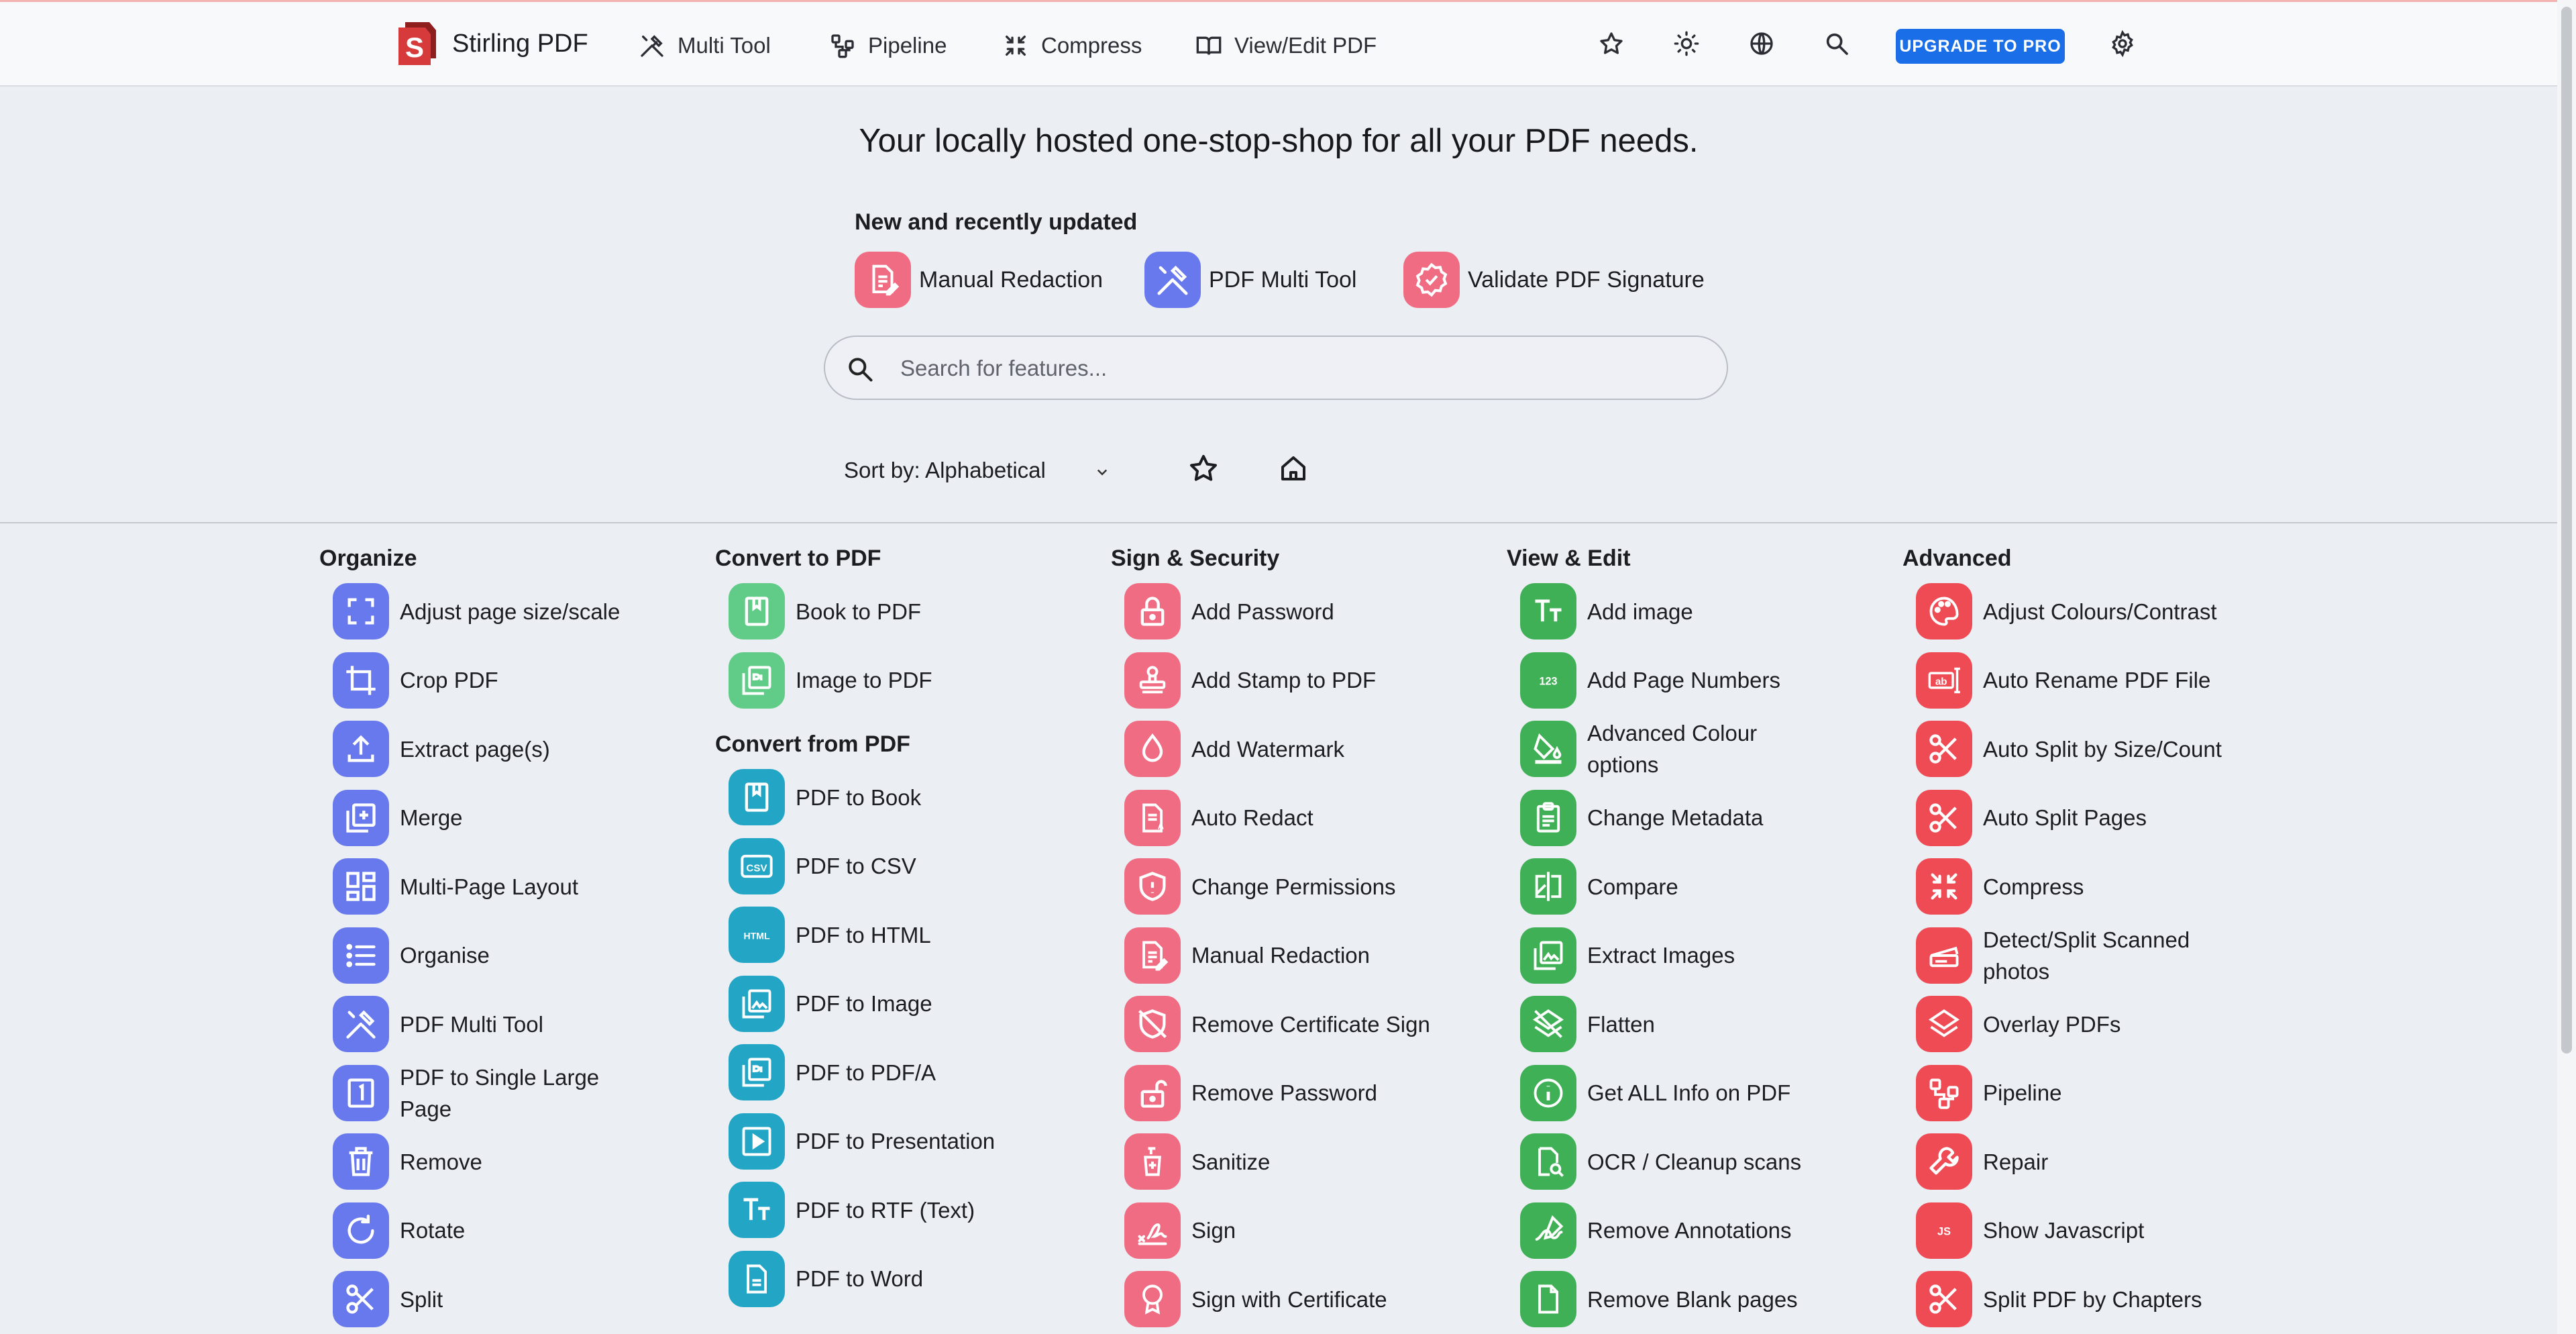 This screenshot has height=1334, width=2576. Describe the element at coordinates (1286, 46) in the screenshot. I see `nav-view-edit: View/Edit PDF` at that location.